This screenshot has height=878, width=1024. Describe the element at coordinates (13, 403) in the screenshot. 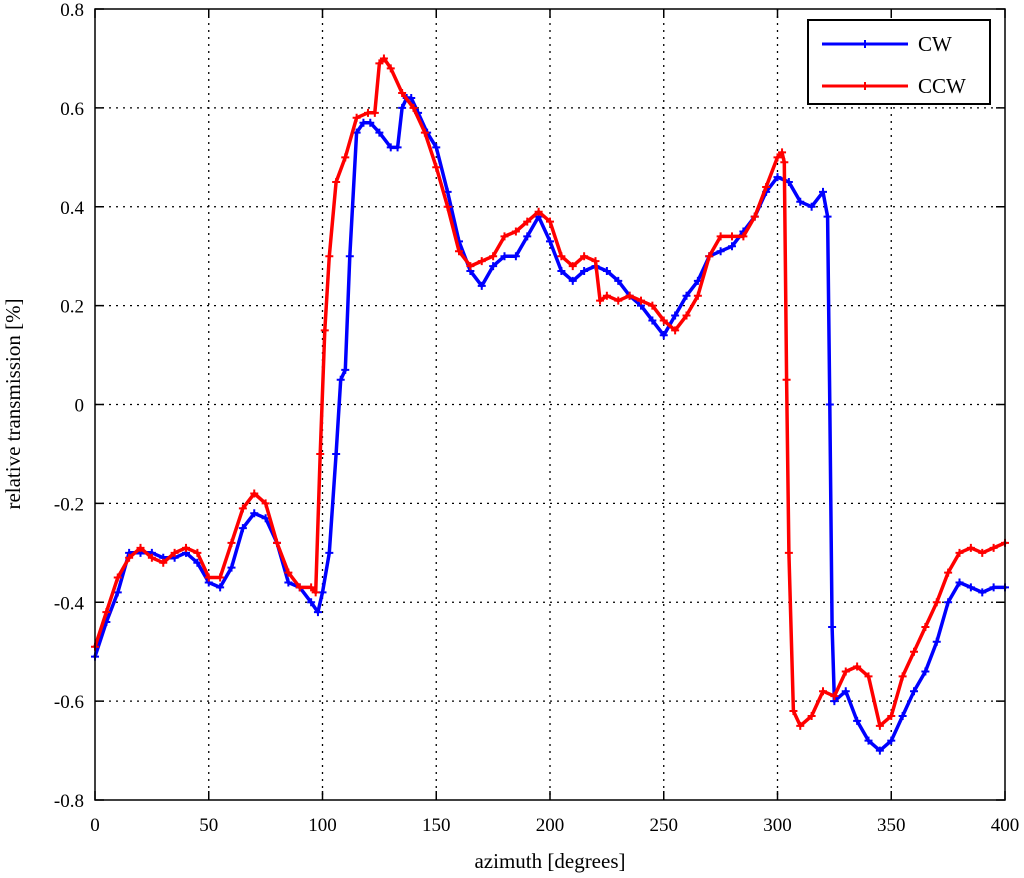

I see `y-axis-title: relative transmission [%]` at that location.